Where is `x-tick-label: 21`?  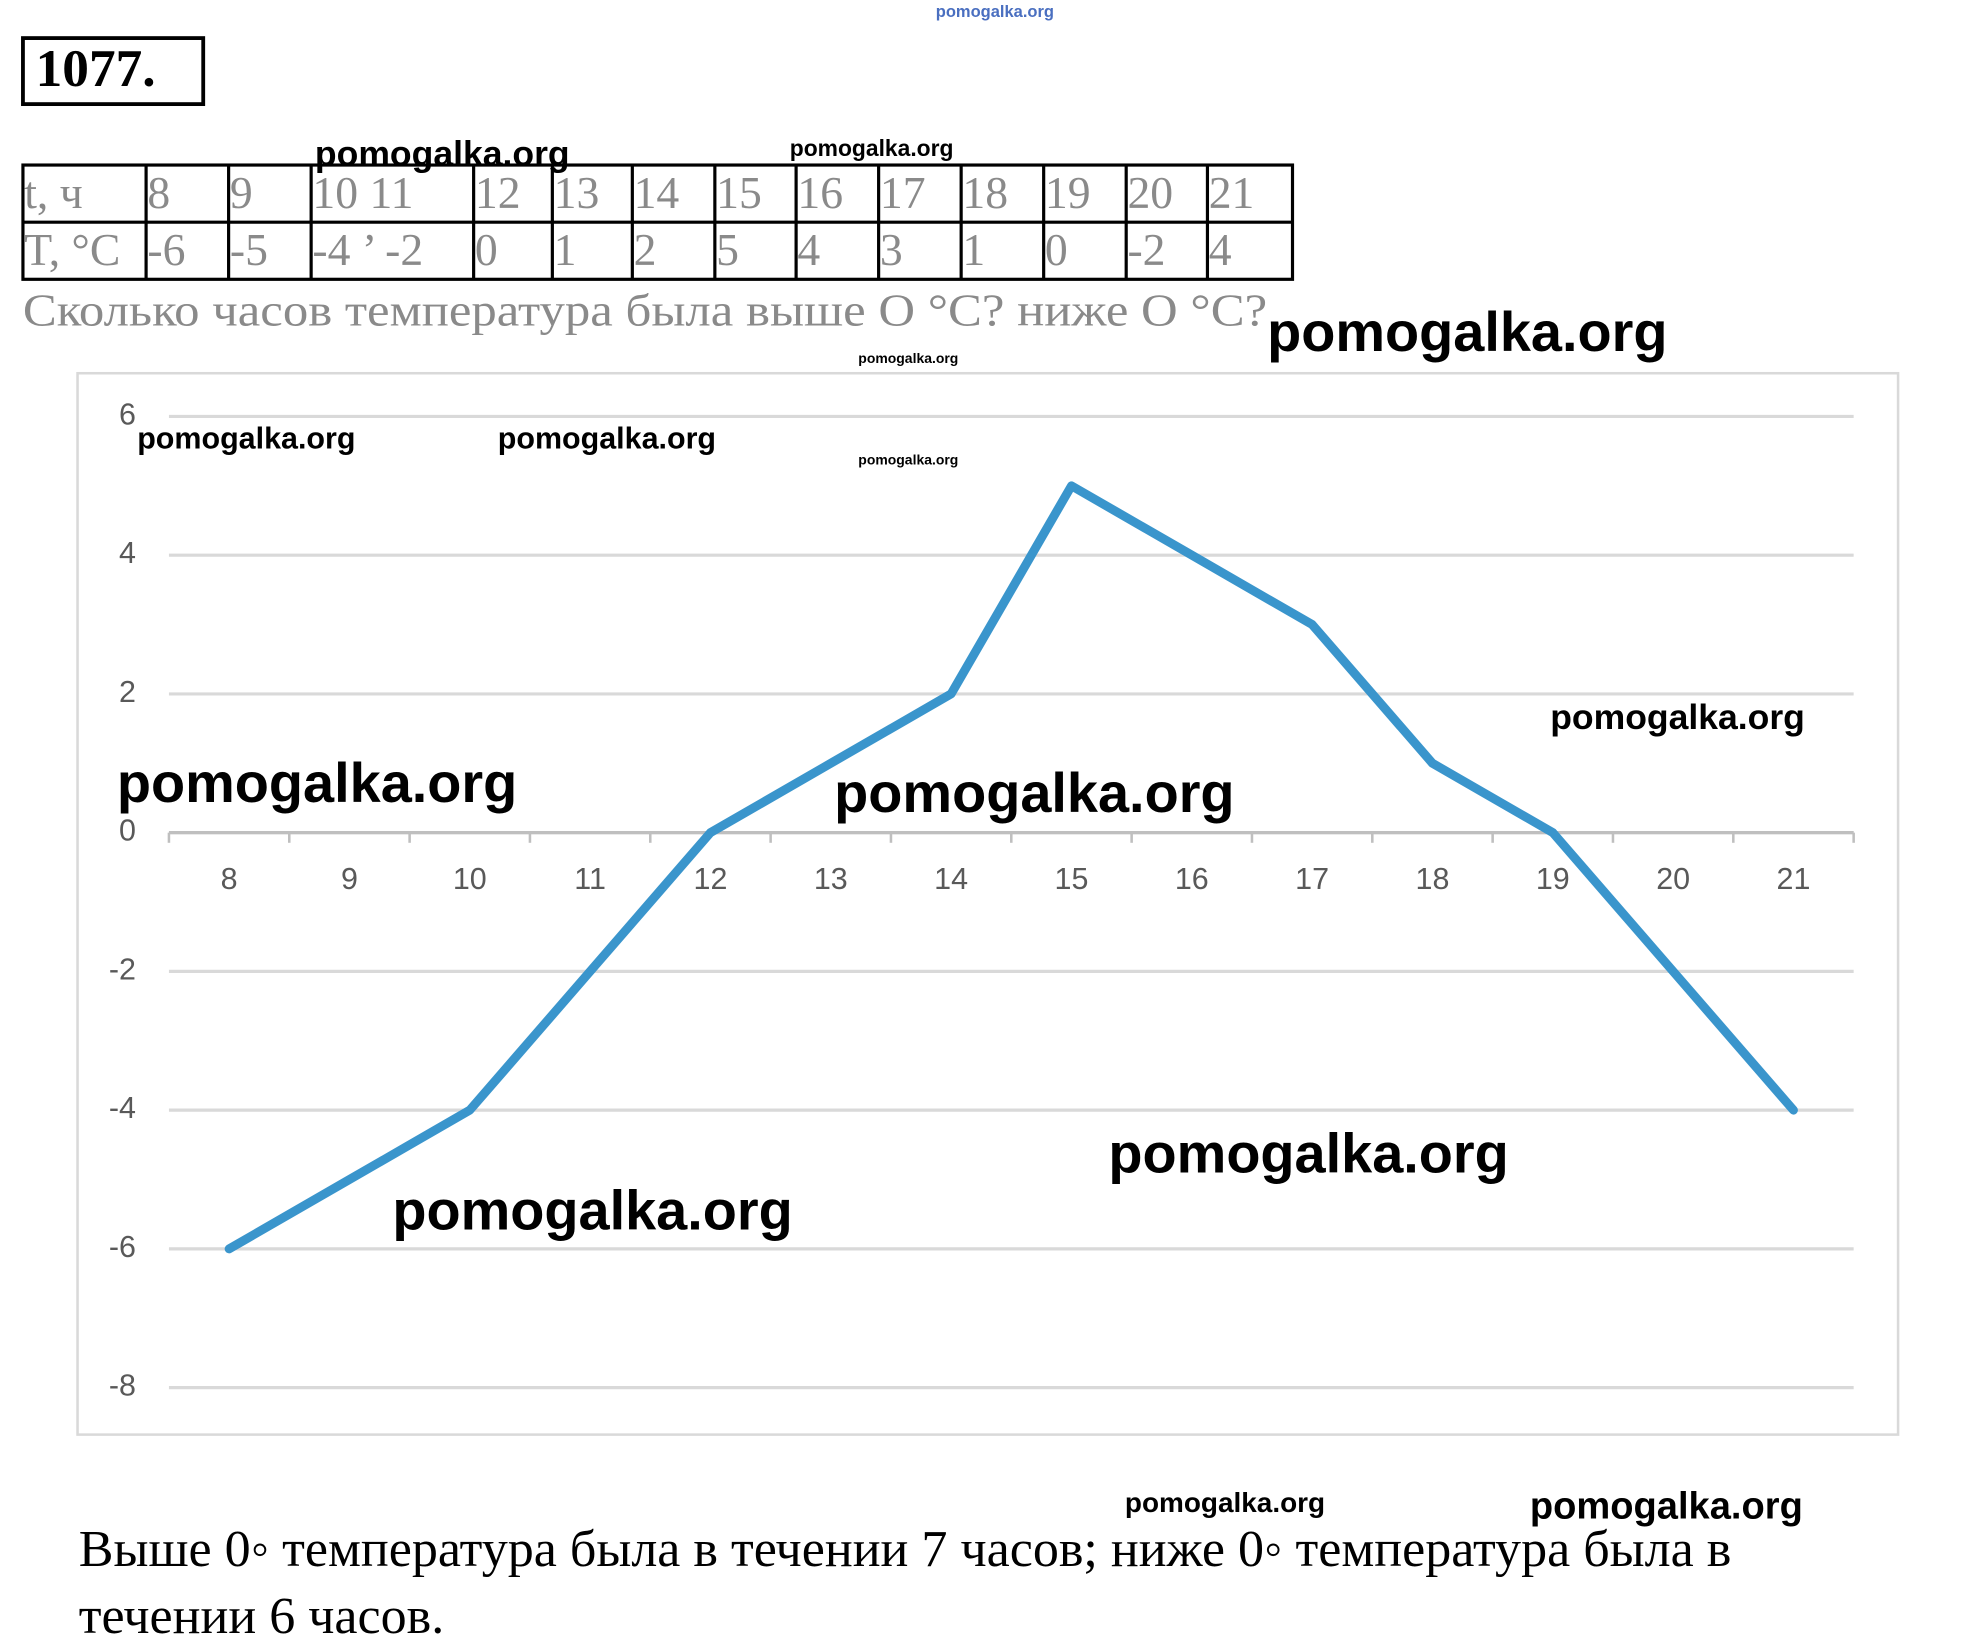
x-tick-label: 21 is located at coordinates (1794, 879).